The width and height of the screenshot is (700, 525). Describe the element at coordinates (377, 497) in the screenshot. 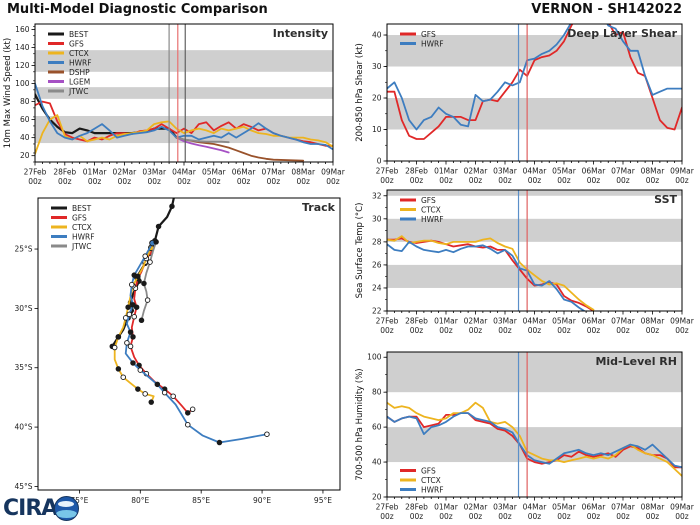

I see `y-tick-label: 20` at that location.